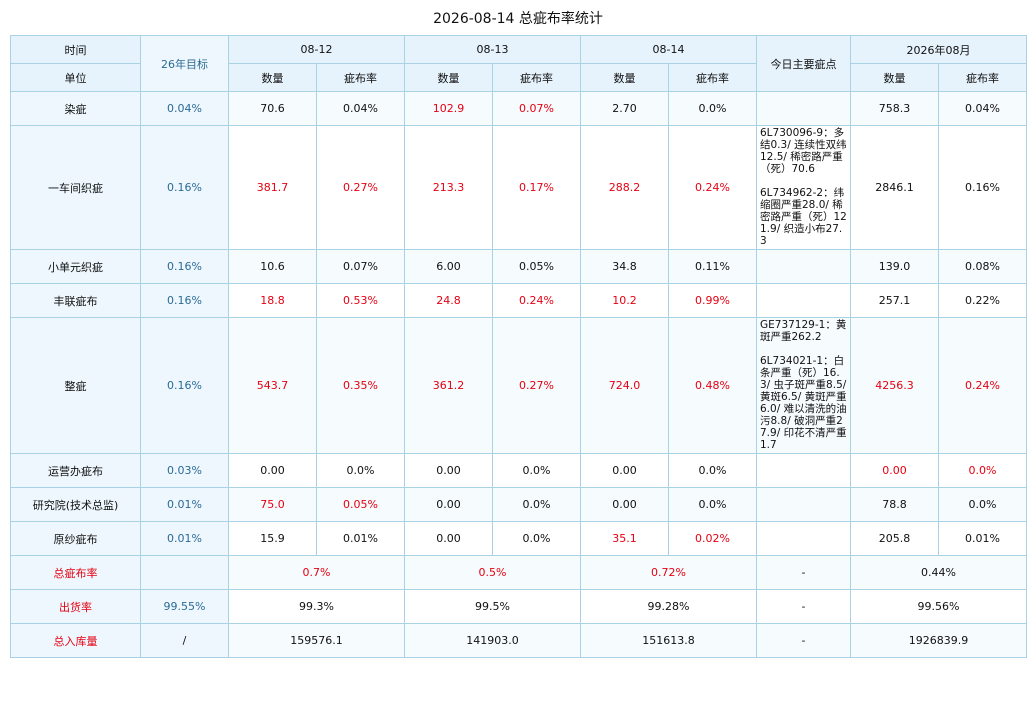 The width and height of the screenshot is (1036, 714). I want to click on row-label: 整疵, so click(75, 385).